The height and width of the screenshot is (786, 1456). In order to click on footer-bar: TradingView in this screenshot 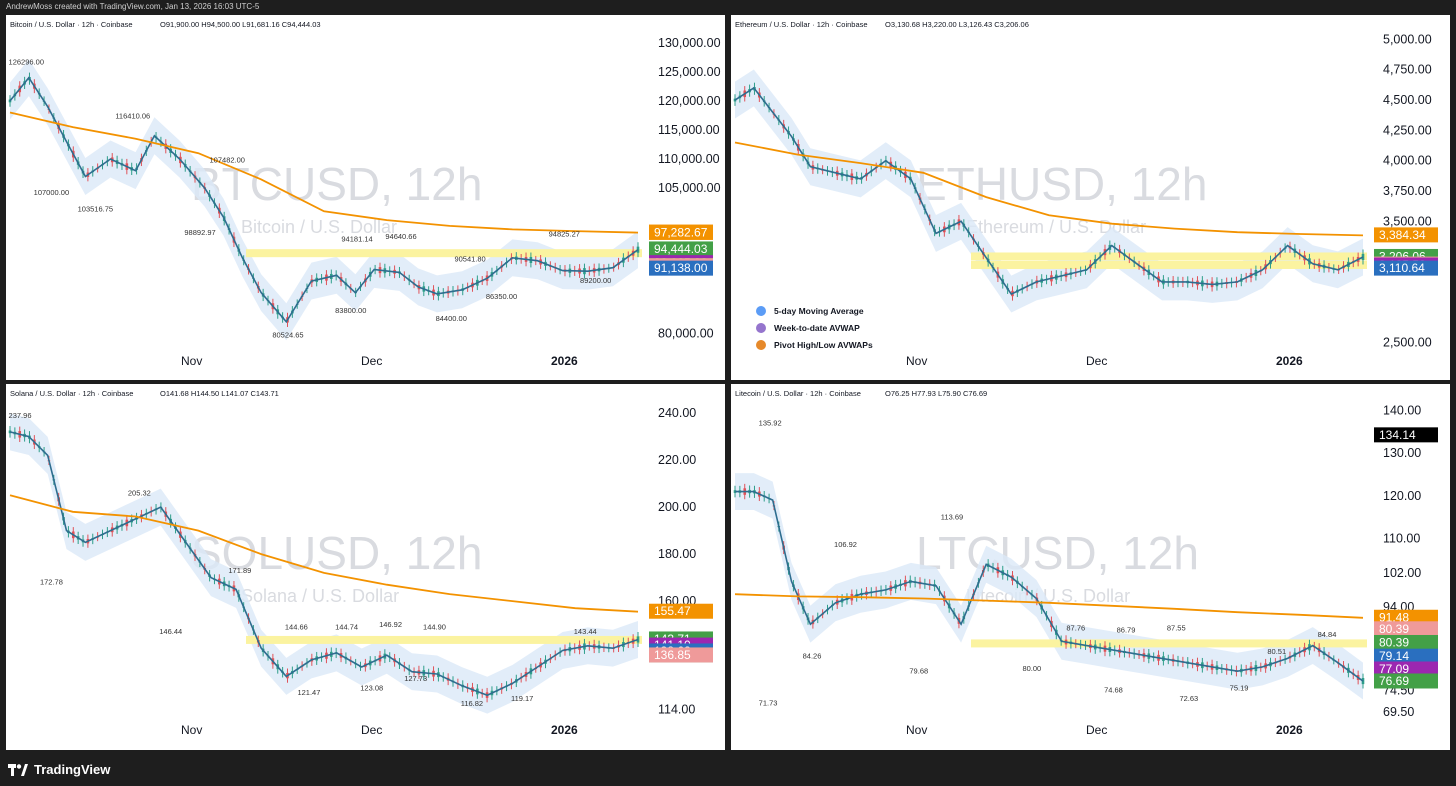, I will do `click(728, 769)`.